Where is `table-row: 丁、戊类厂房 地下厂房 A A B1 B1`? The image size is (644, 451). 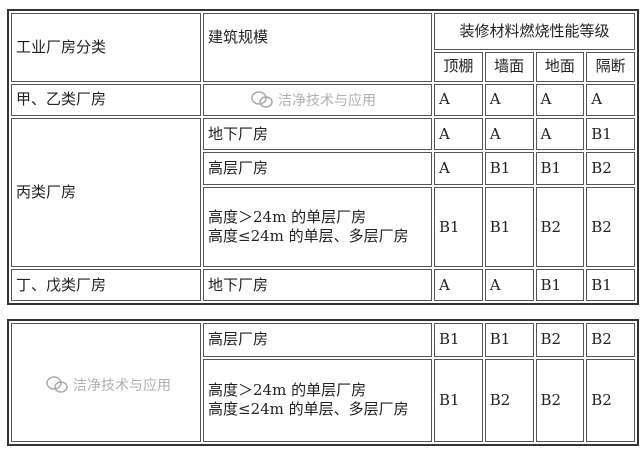
table-row: 丁、戊类厂房 地下厂房 A A B1 B1 is located at coordinates (323, 285).